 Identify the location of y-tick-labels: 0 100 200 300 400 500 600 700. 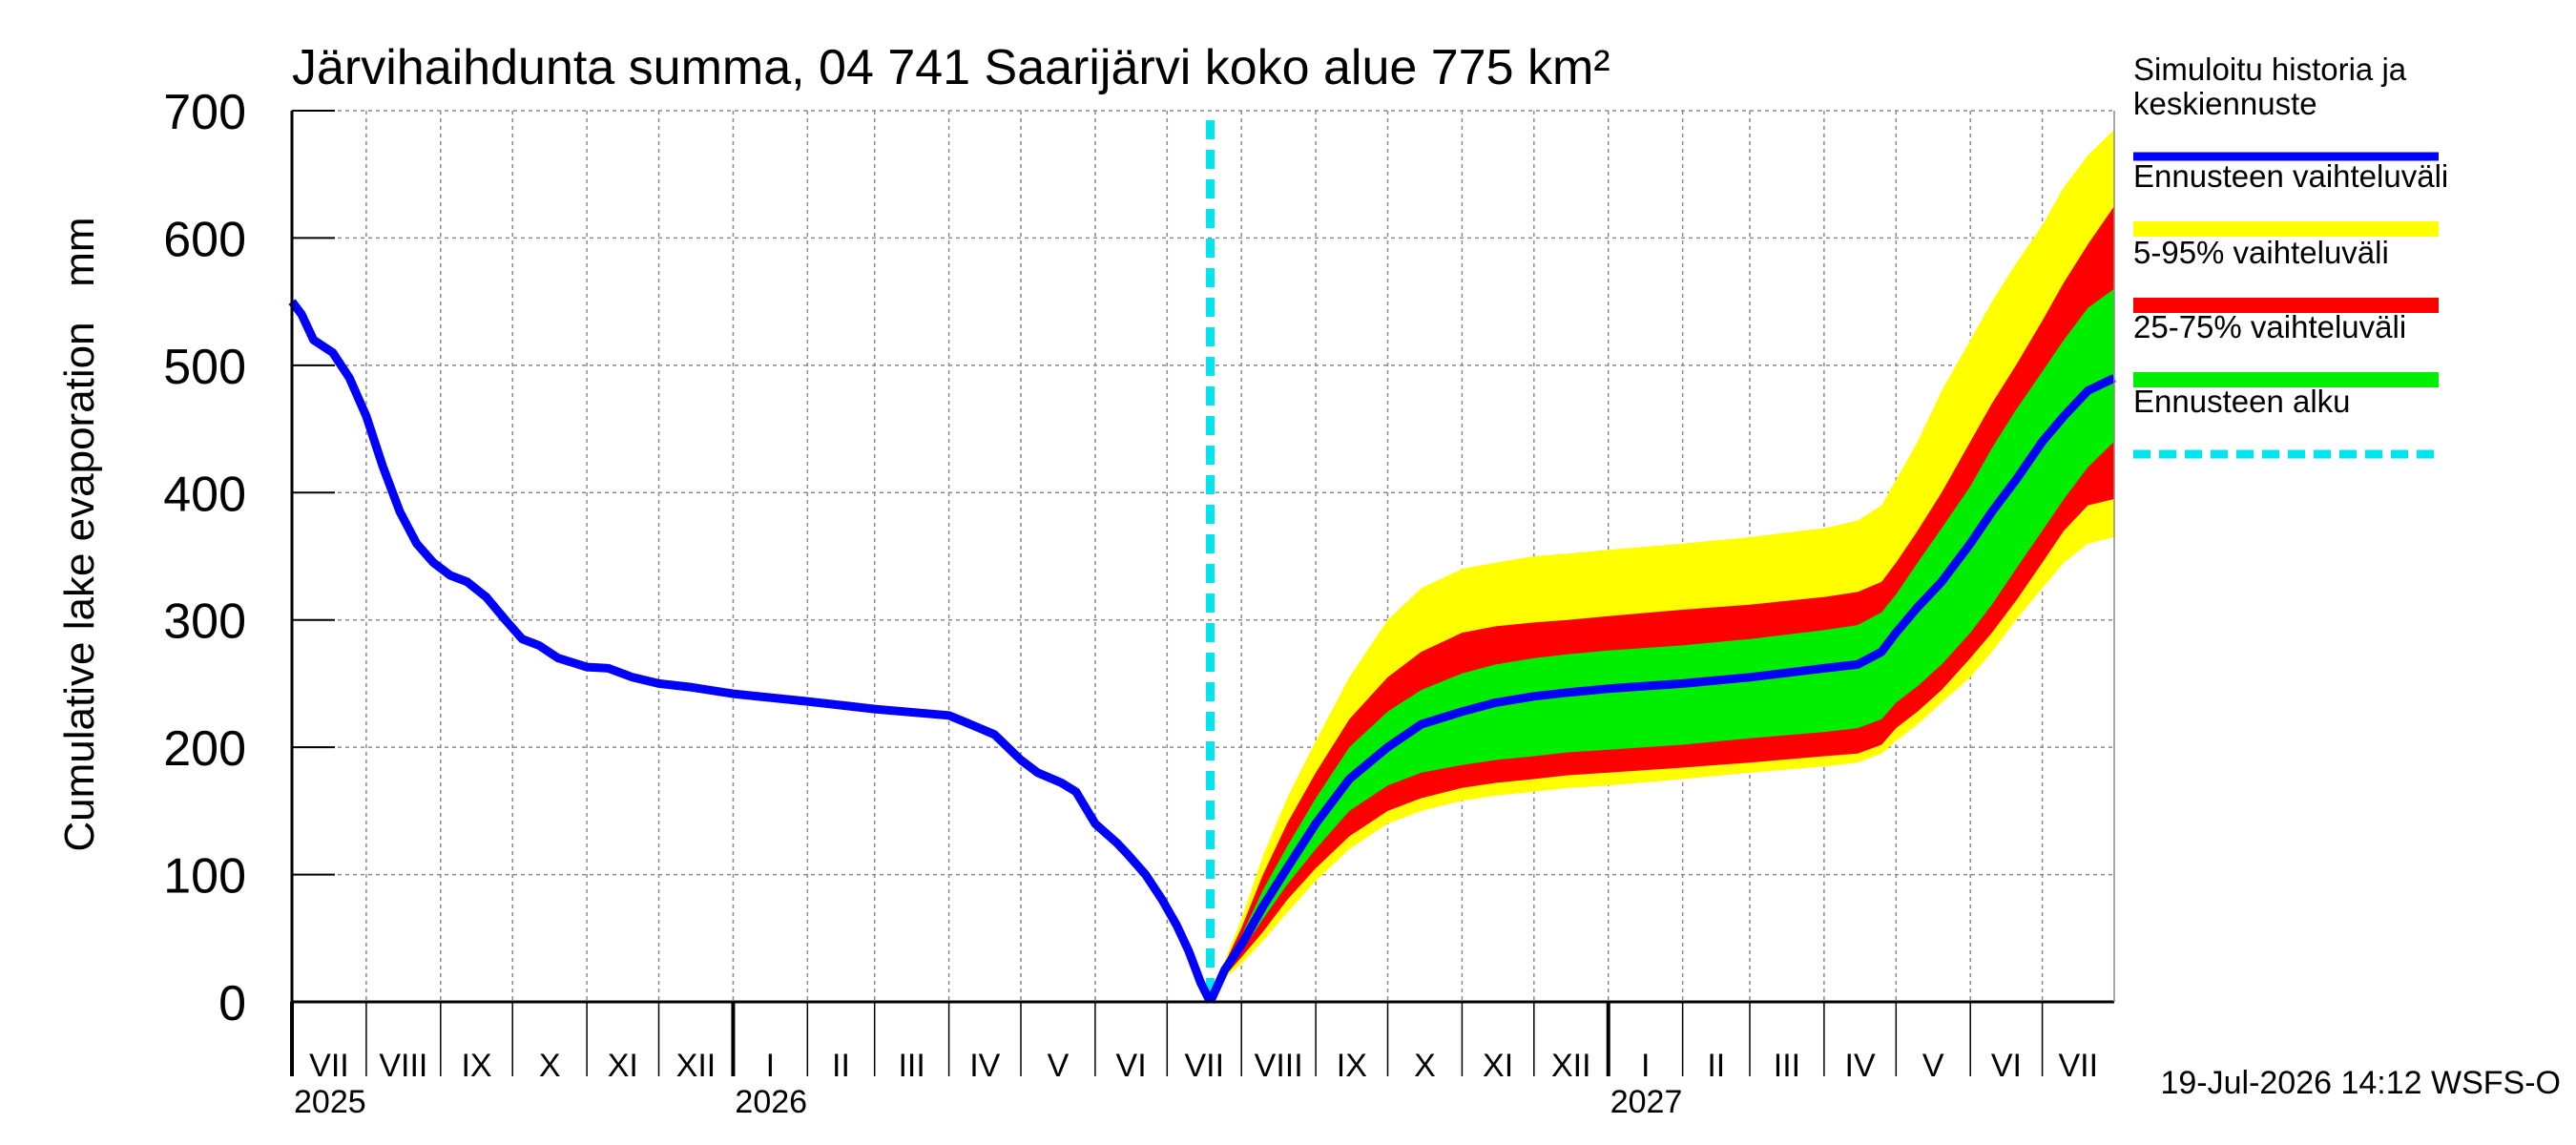
(204, 558).